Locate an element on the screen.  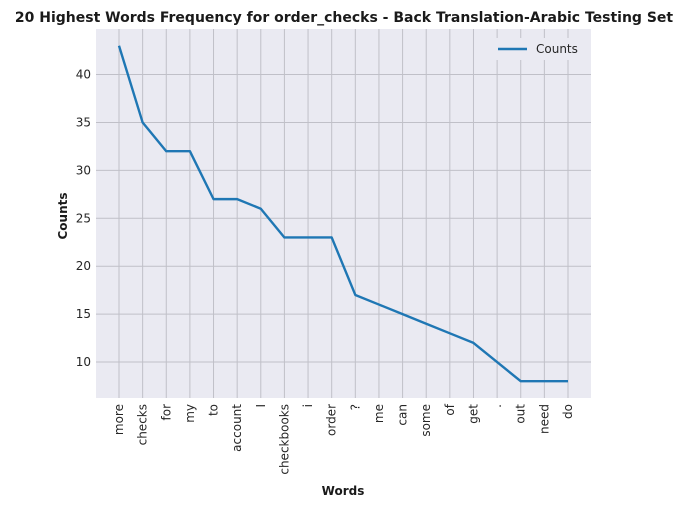
y-axis-label: Counts is located at coordinates (63, 215).